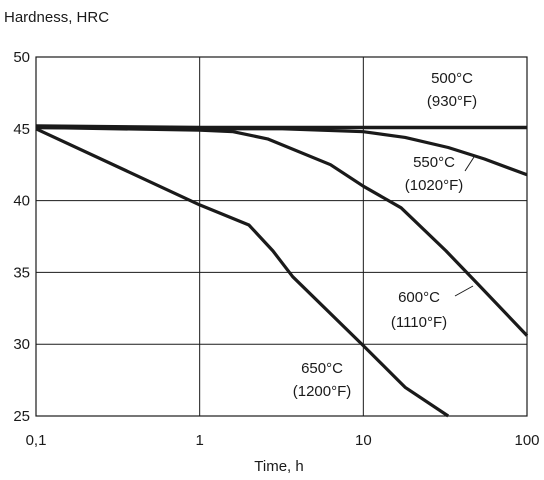 Image resolution: width=544 pixels, height=480 pixels. Describe the element at coordinates (21, 237) in the screenshot. I see `y-tick-labels: 25 30 35 40 45 50` at that location.